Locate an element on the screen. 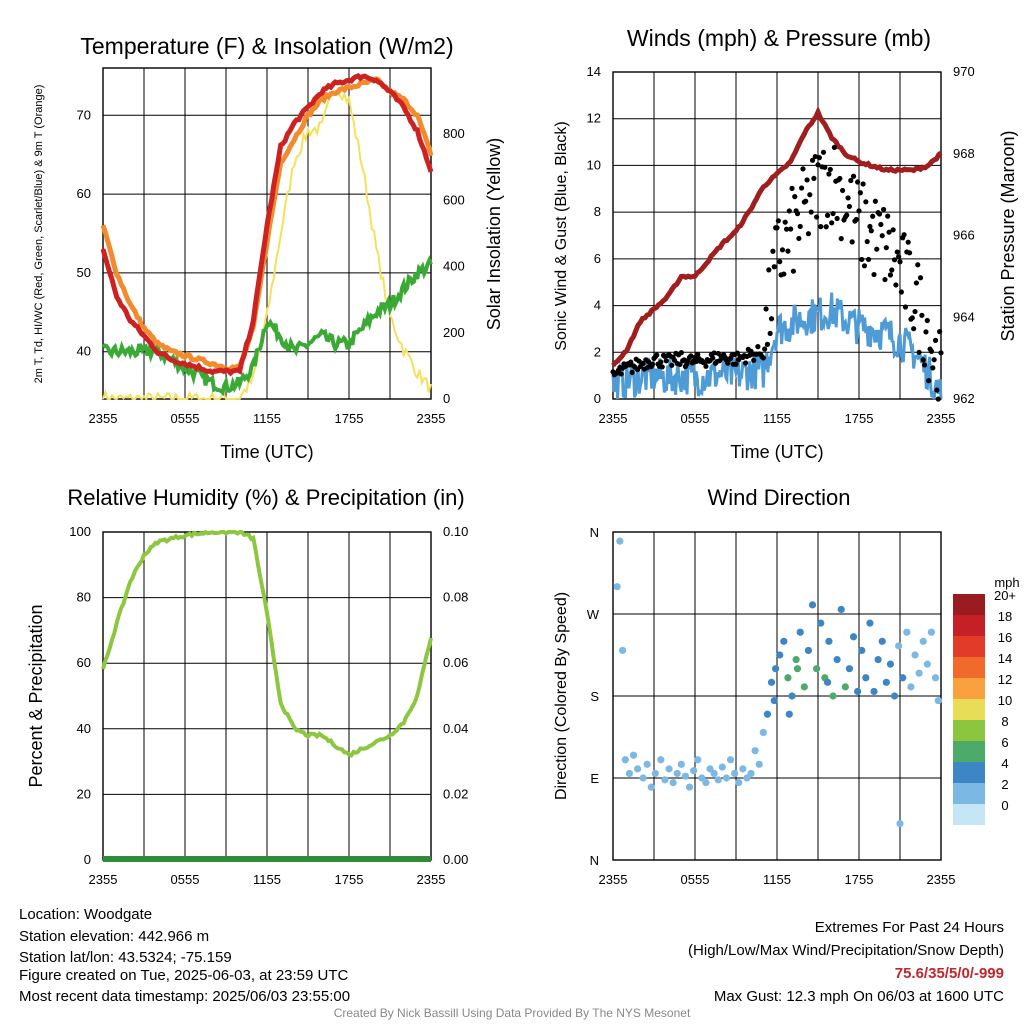 The height and width of the screenshot is (1024, 1024). y-tick-label: 0 is located at coordinates (597, 398).